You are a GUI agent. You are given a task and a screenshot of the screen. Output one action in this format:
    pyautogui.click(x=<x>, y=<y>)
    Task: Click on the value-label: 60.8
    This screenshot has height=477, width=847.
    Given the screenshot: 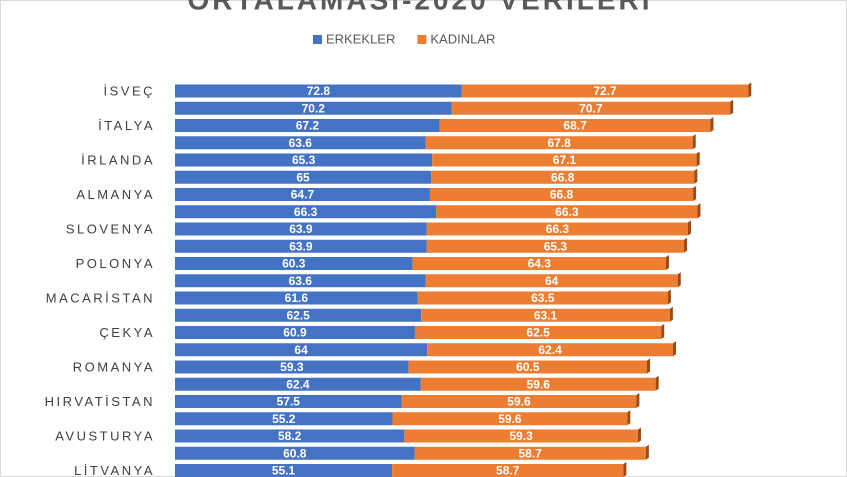 What is the action you would take?
    pyautogui.click(x=295, y=453)
    